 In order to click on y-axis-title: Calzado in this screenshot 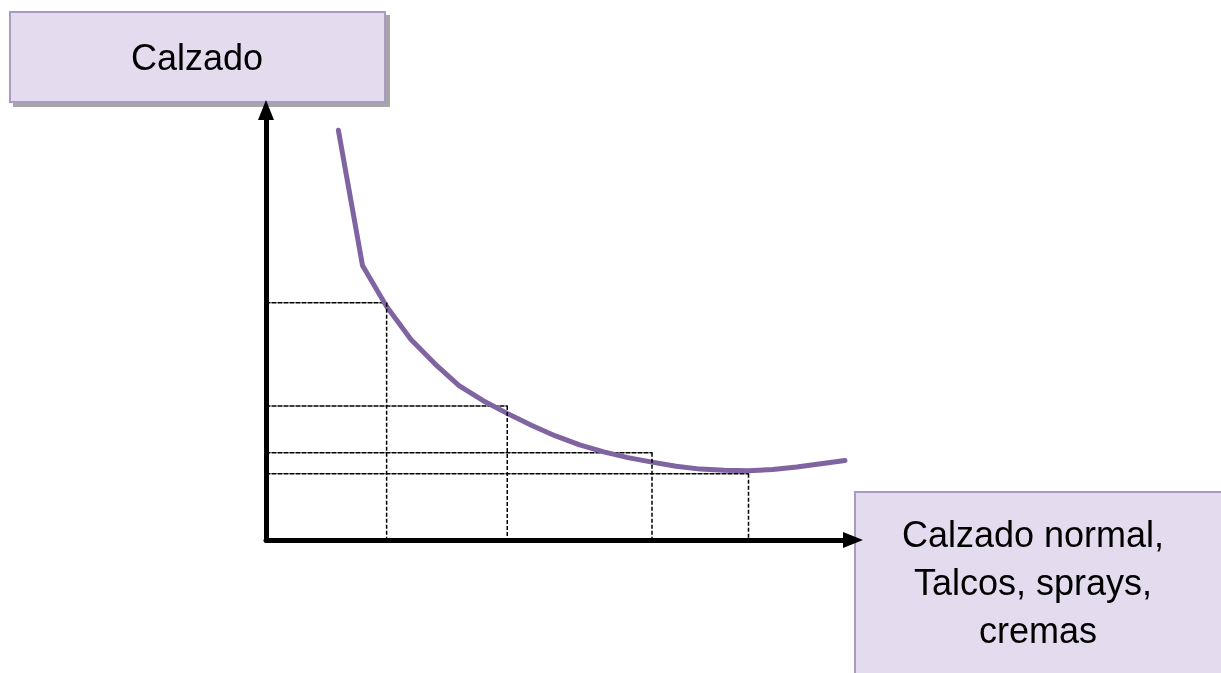, I will do `click(197, 57)`.